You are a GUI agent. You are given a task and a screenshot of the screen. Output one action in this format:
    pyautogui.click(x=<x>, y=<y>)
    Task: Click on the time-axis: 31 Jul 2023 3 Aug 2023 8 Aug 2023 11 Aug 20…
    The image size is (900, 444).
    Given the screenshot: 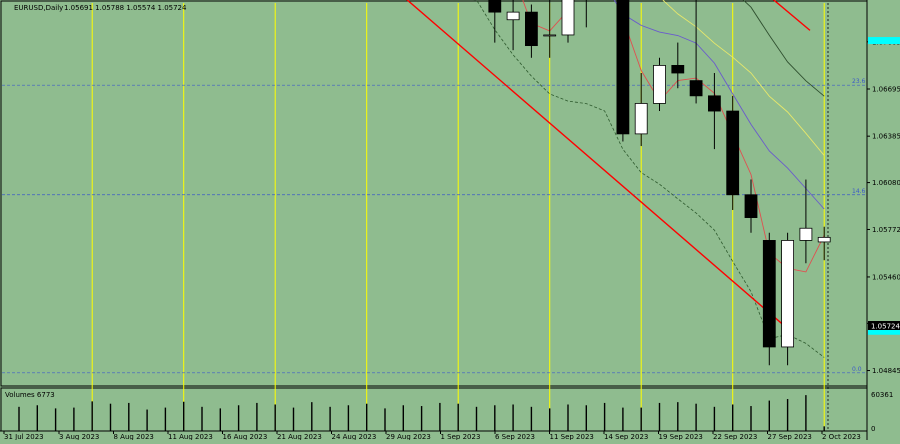 What is the action you would take?
    pyautogui.click(x=433, y=435)
    